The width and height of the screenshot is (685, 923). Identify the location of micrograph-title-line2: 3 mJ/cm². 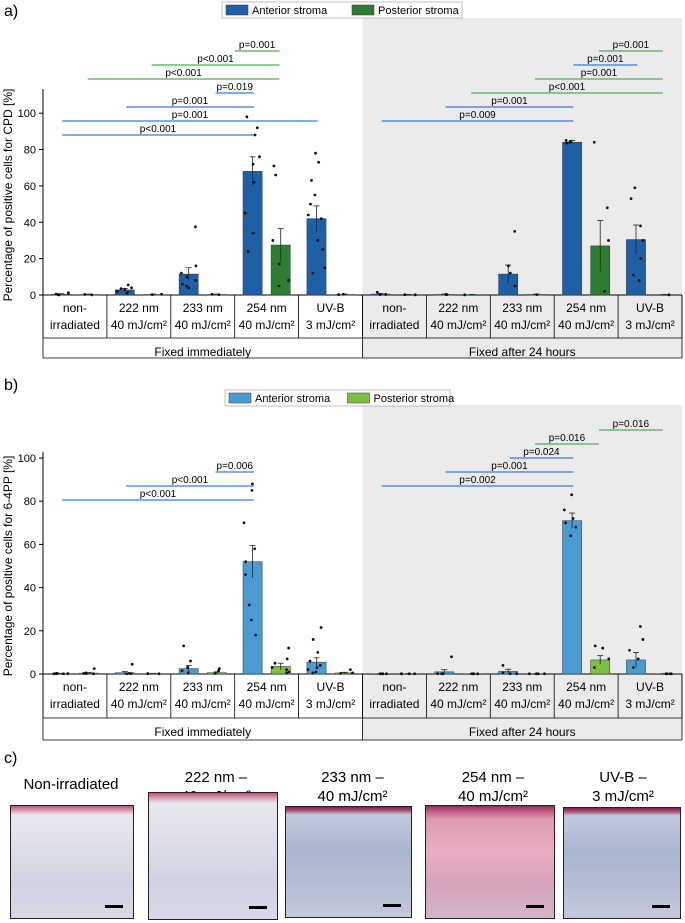
(623, 796).